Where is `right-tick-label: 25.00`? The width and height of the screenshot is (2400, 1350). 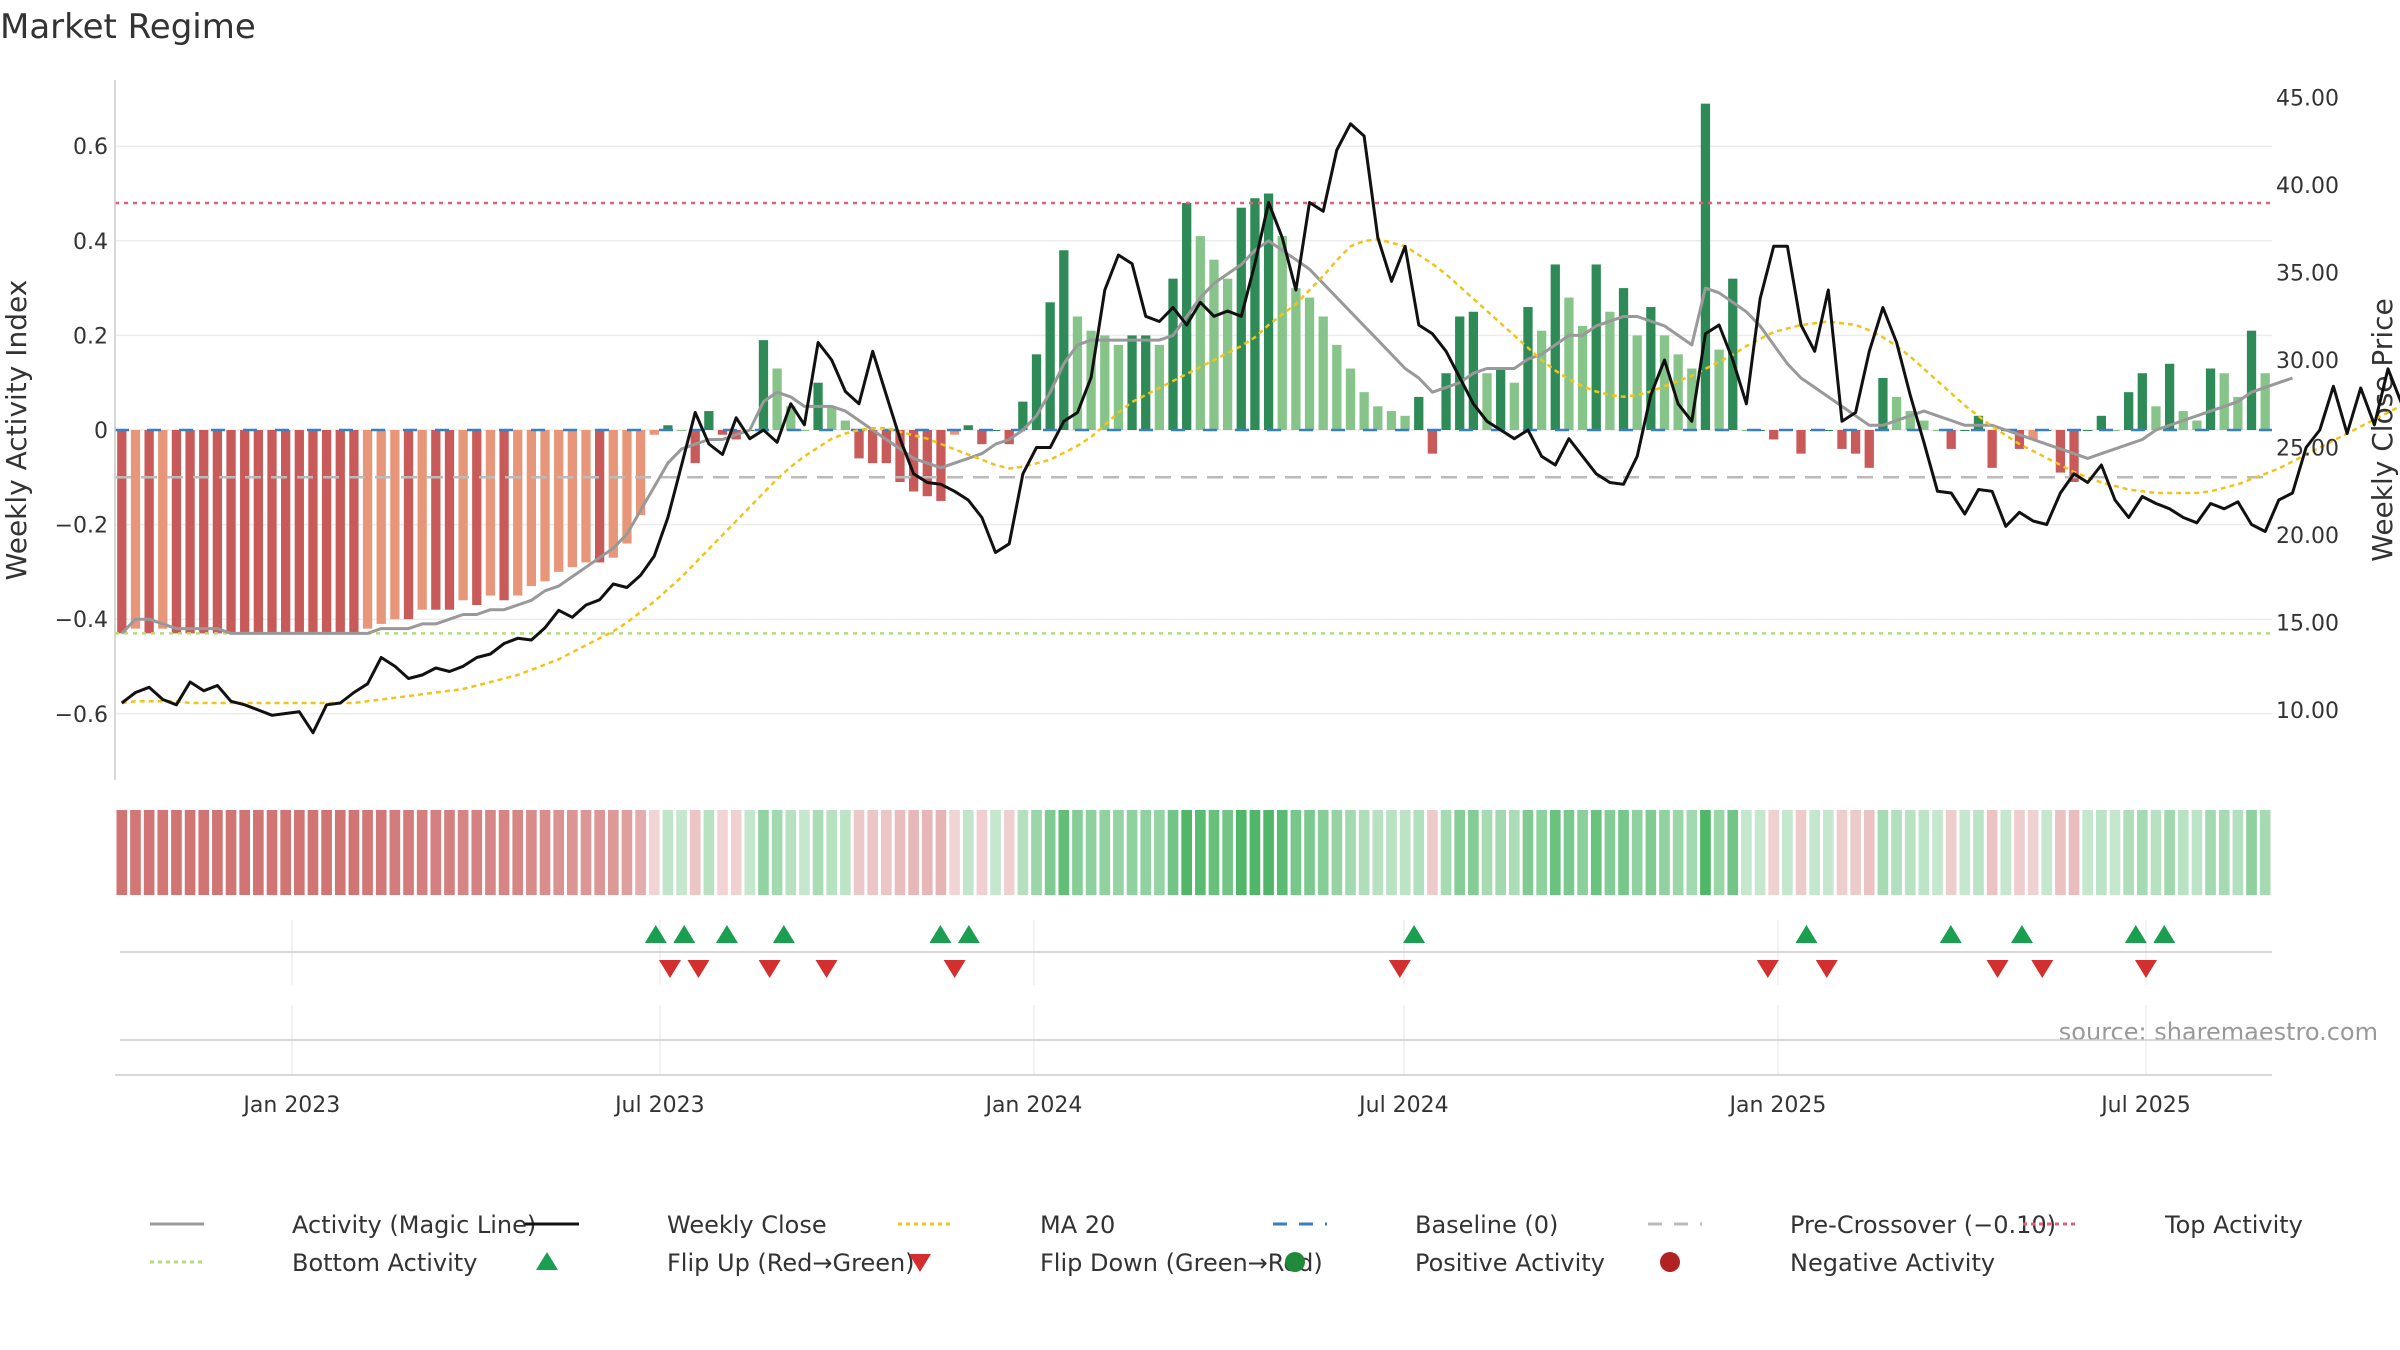
right-tick-label: 25.00 is located at coordinates (2307, 449).